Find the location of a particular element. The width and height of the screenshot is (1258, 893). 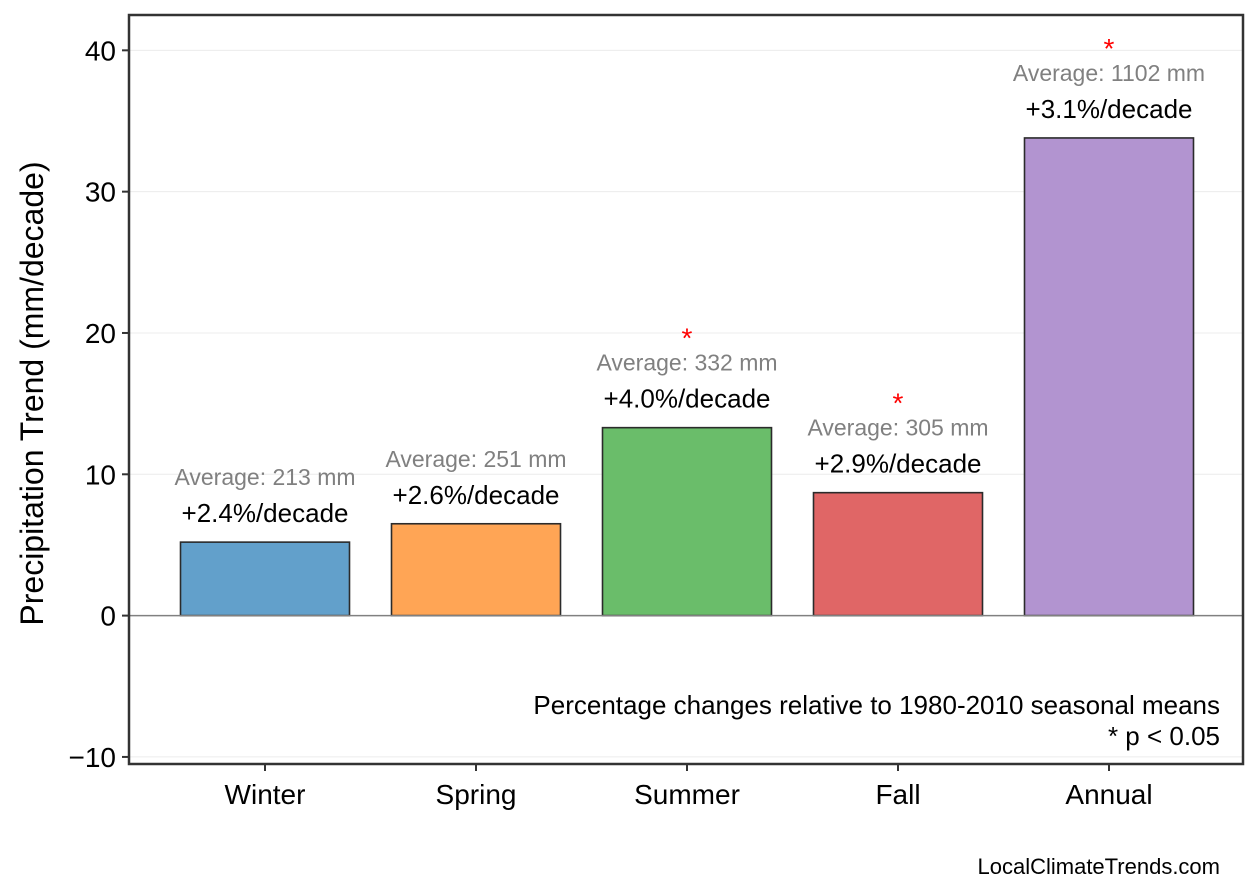

percent-change-label: +2.6%/decade is located at coordinates (476, 495).